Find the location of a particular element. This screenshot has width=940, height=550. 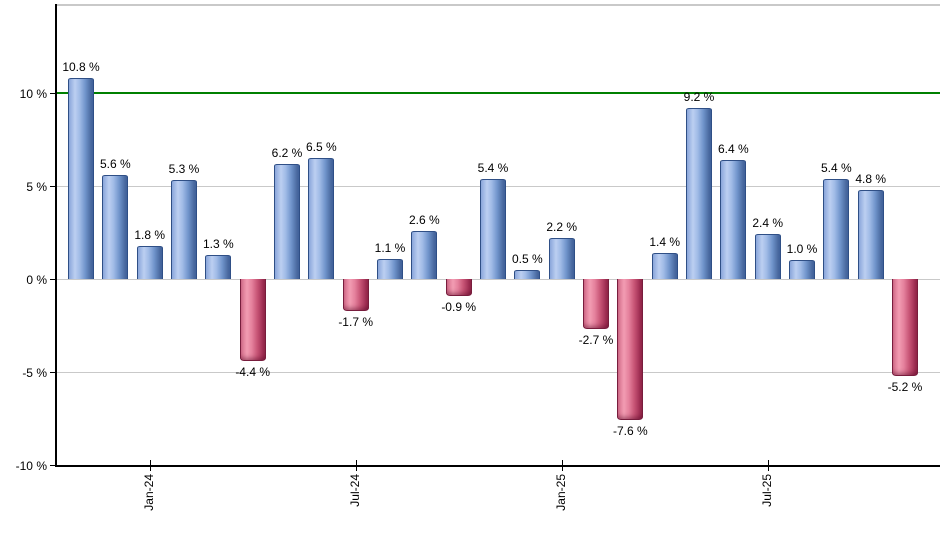

bar-value-label: 6.4 % is located at coordinates (733, 148).